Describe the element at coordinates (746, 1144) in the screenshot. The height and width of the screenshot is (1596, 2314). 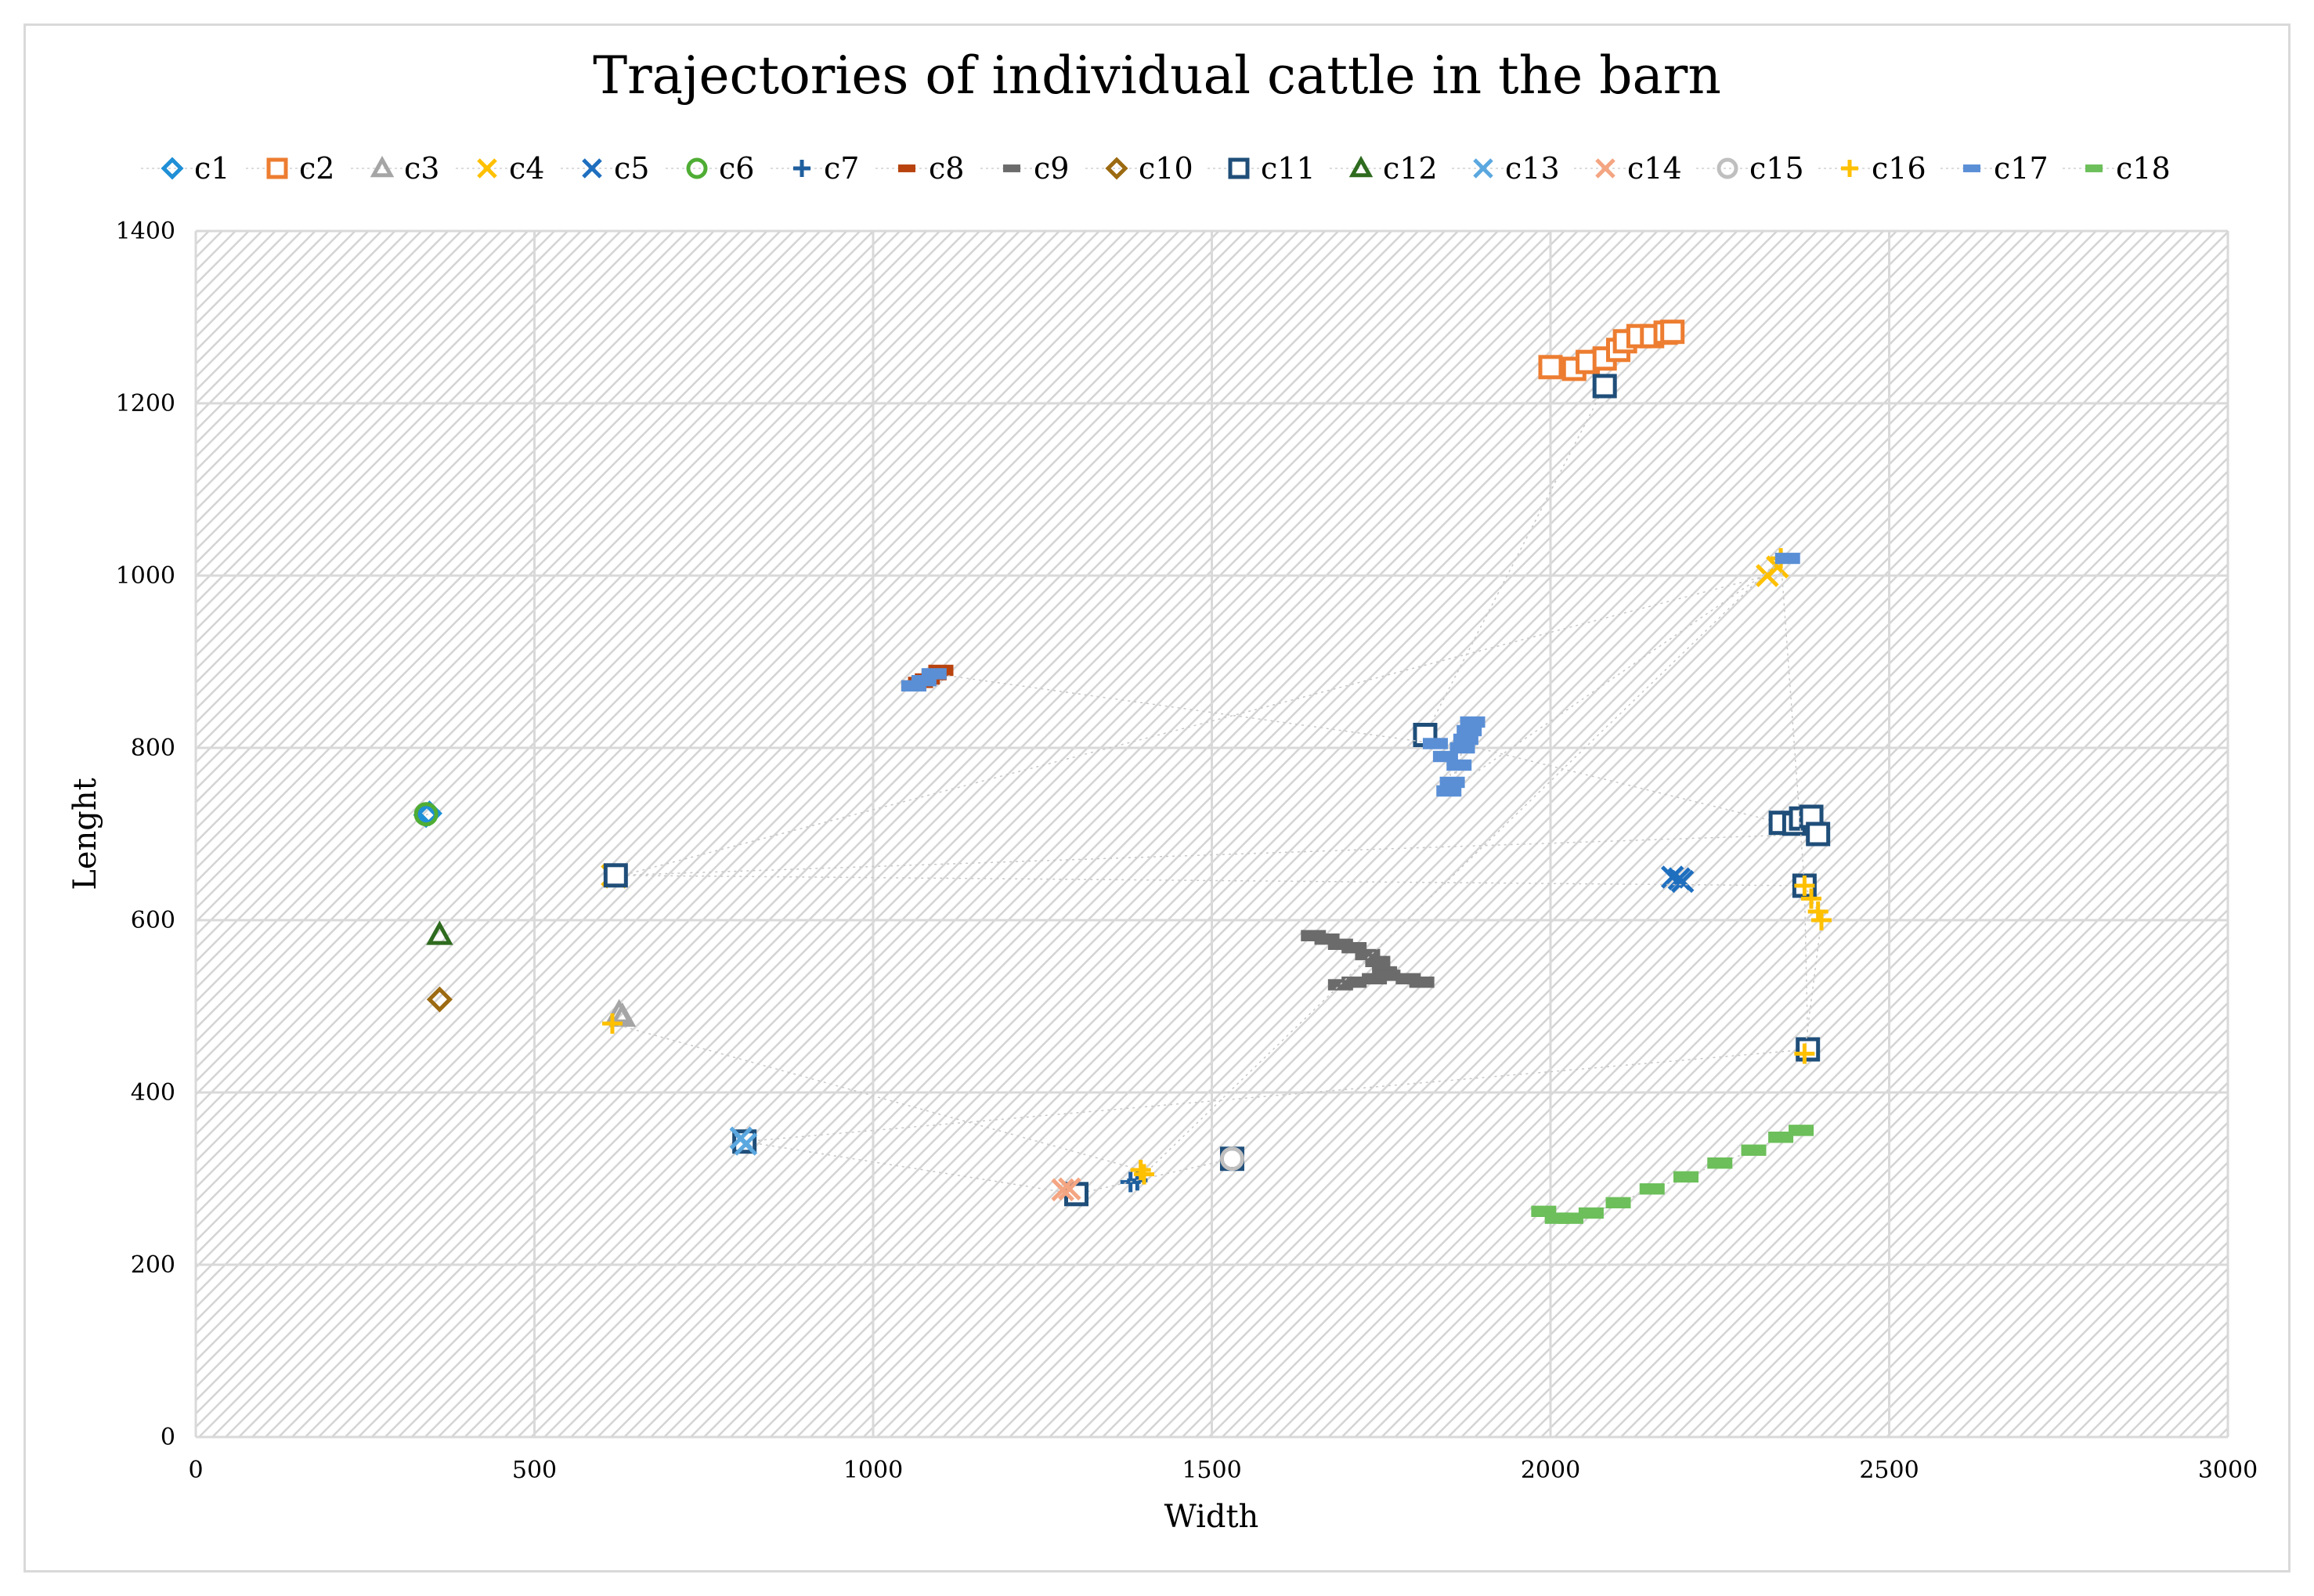
I see `data-point-c13` at that location.